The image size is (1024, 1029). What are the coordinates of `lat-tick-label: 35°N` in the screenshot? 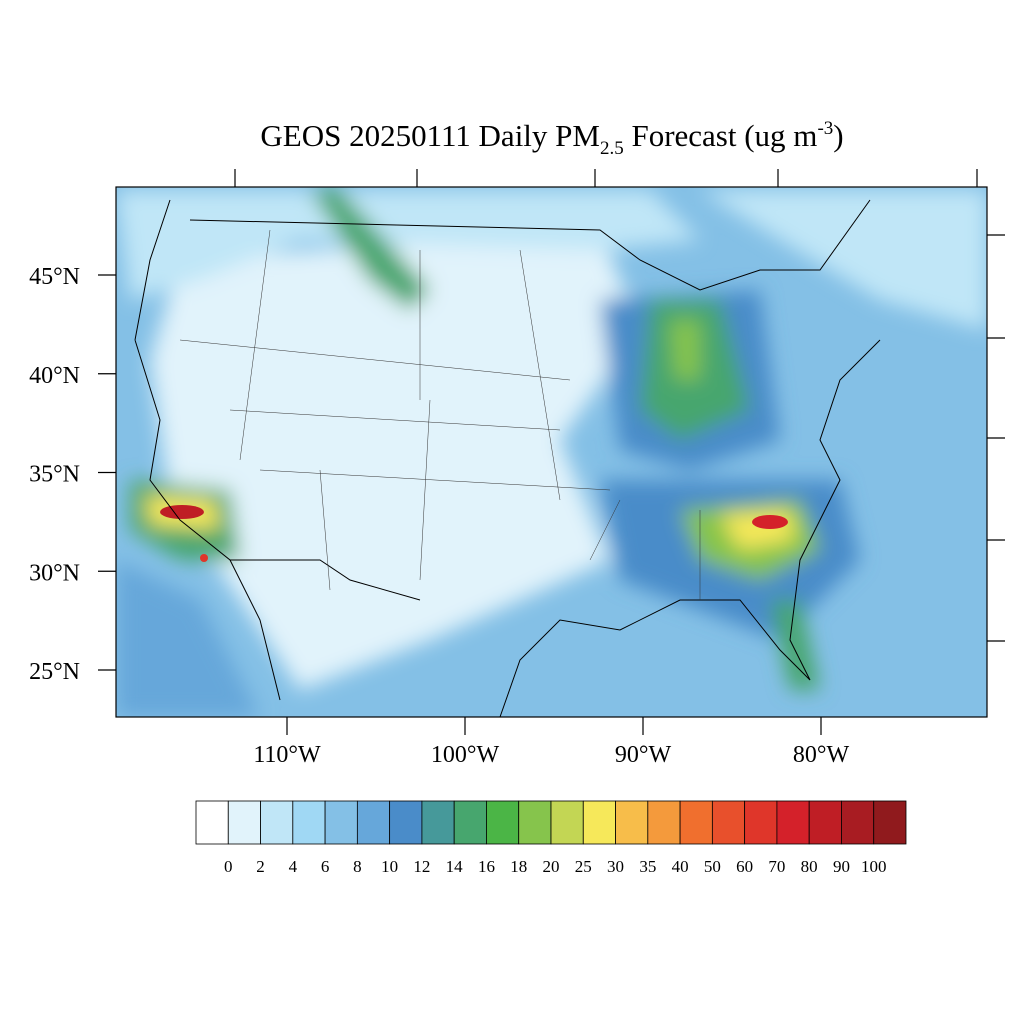 It's located at (54, 475).